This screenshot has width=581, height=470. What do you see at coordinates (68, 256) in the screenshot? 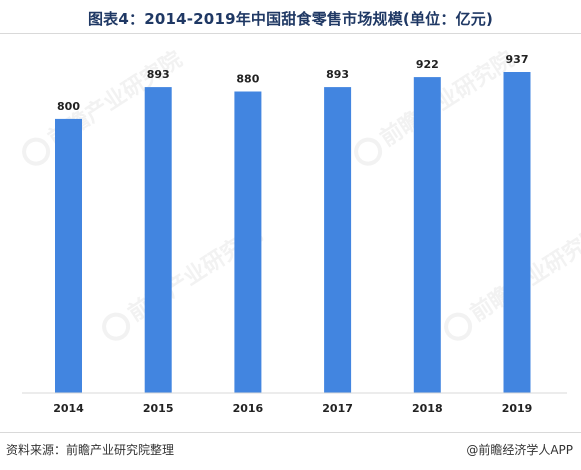
I see `bar-2014` at bounding box center [68, 256].